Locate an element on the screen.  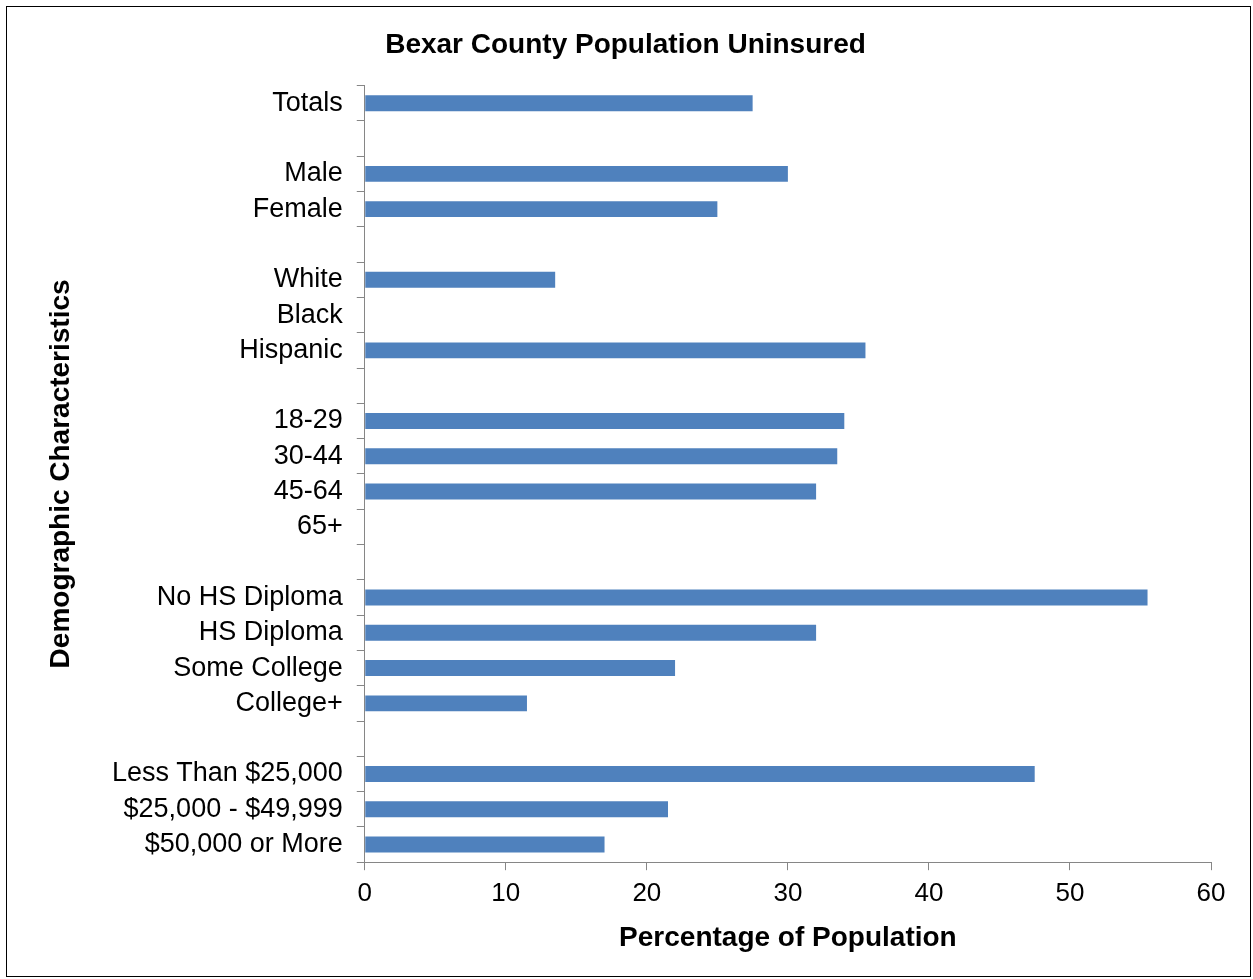
y-tick-label: Some College is located at coordinates (258, 666).